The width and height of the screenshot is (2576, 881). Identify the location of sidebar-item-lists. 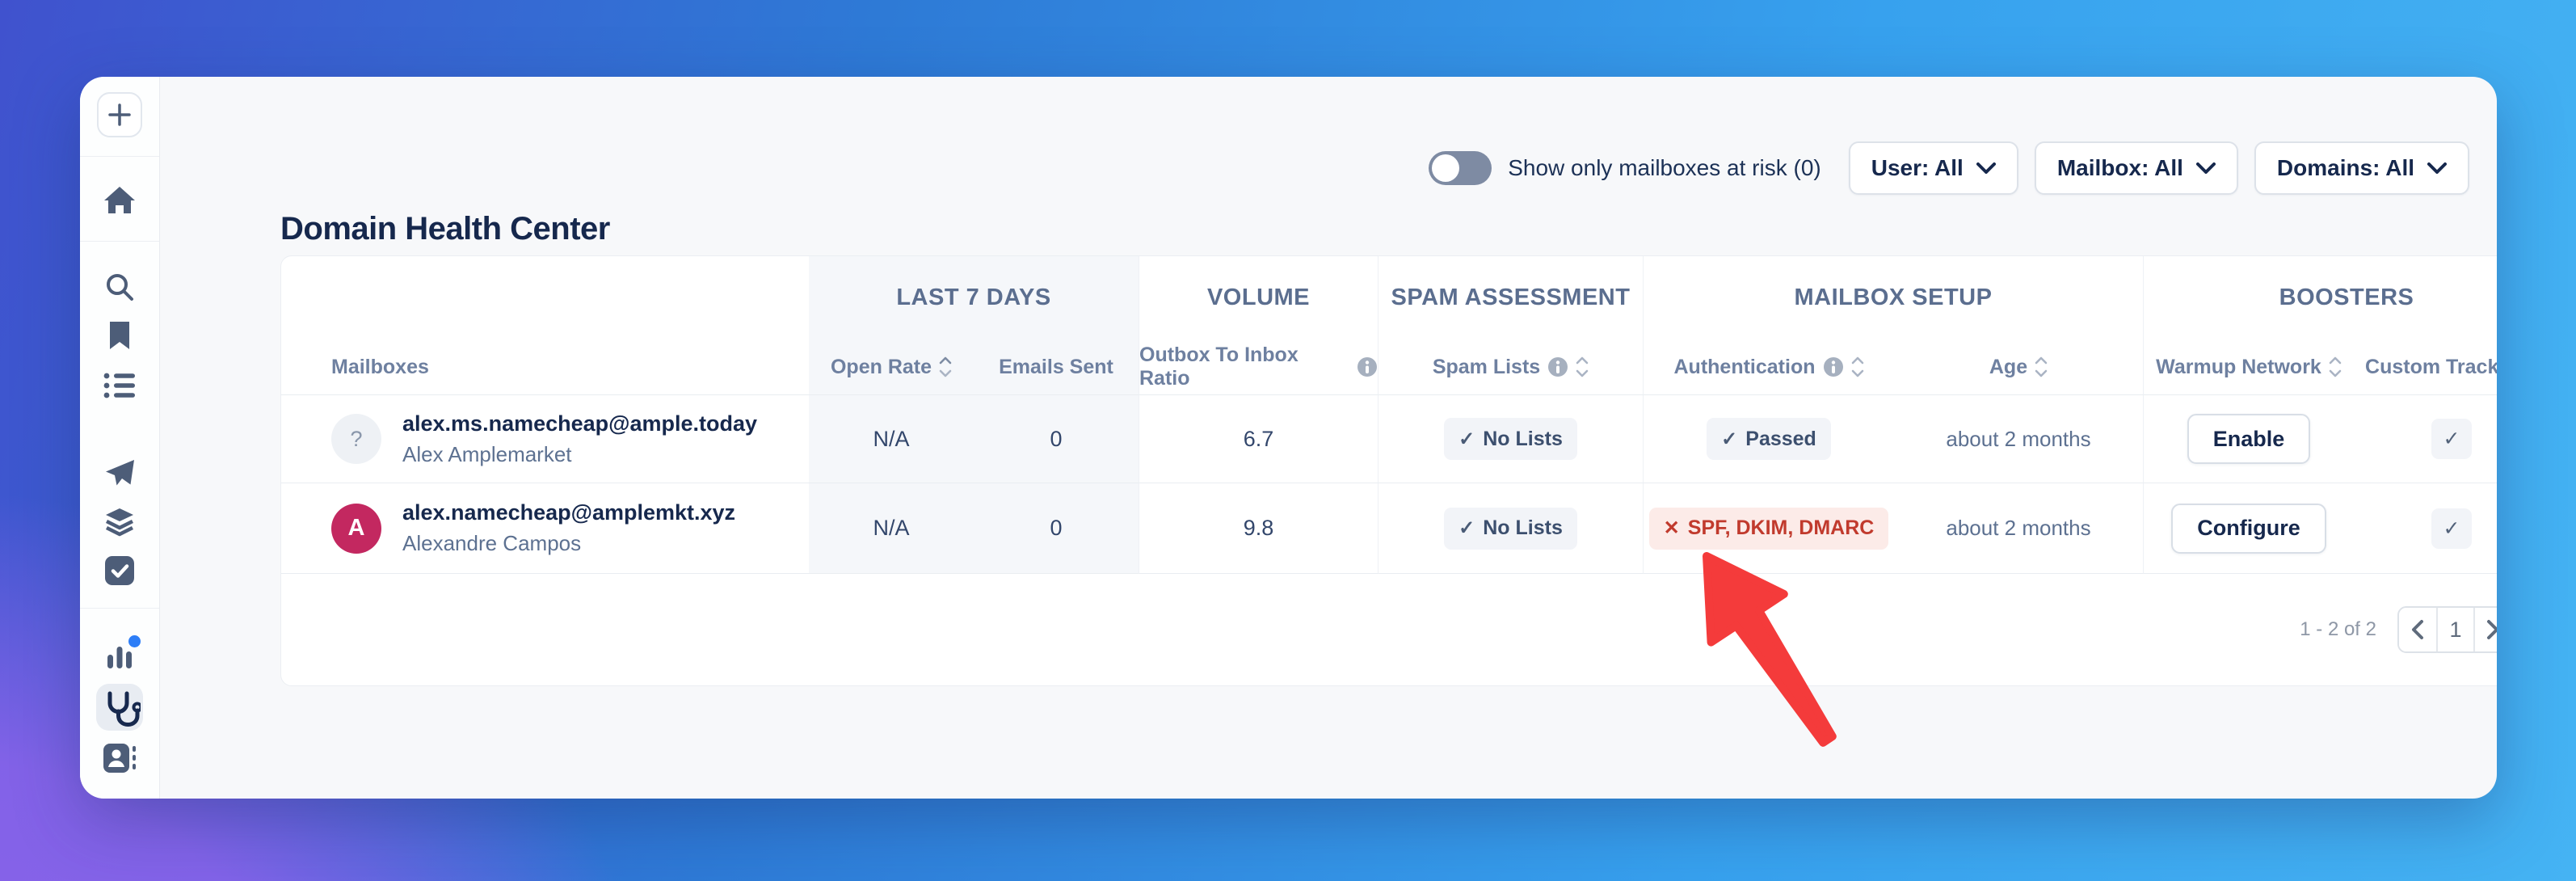
(119, 385).